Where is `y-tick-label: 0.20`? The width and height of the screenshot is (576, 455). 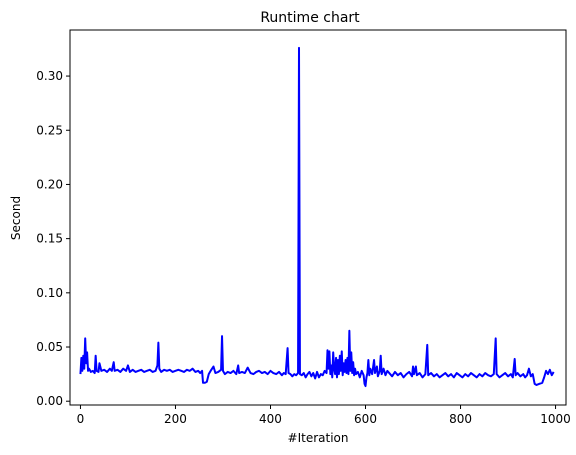 y-tick-label: 0.20 is located at coordinates (49, 184).